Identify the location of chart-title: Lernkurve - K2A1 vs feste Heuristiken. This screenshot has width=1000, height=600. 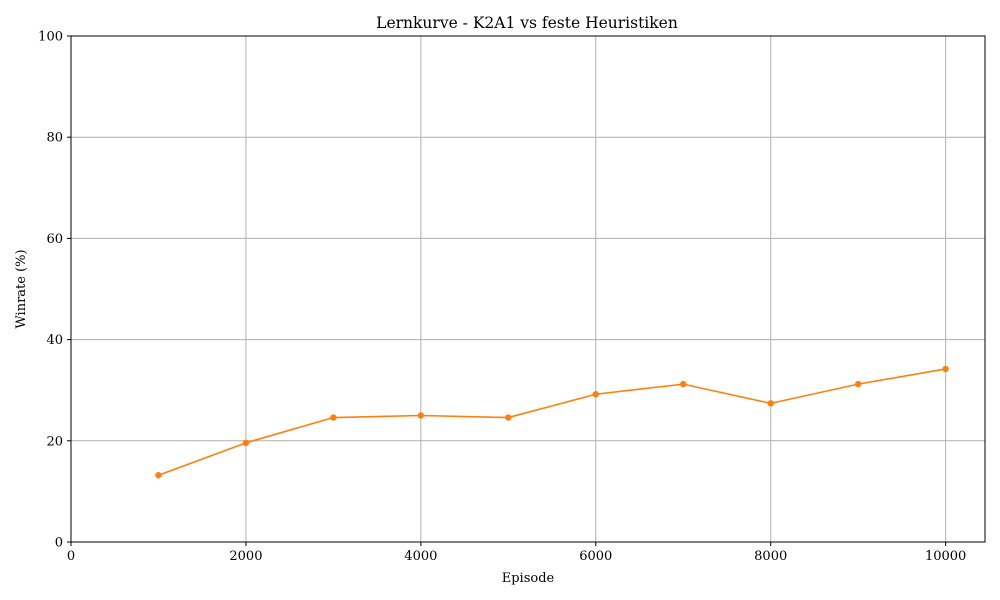
(527, 23).